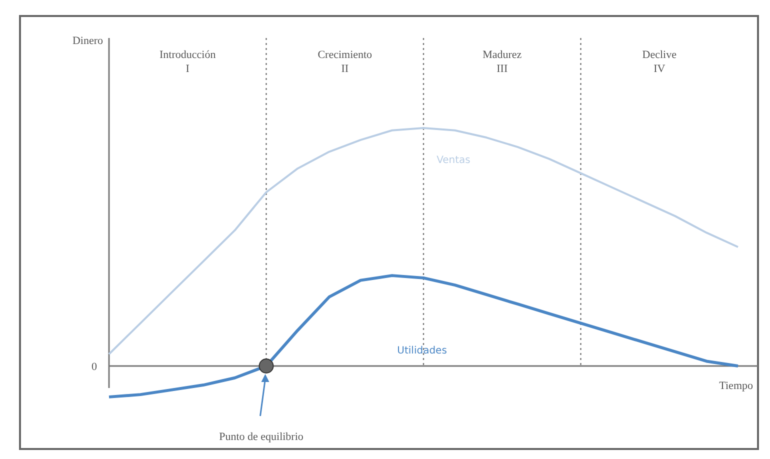 The width and height of the screenshot is (770, 459). I want to click on text: Dinero, so click(88, 41).